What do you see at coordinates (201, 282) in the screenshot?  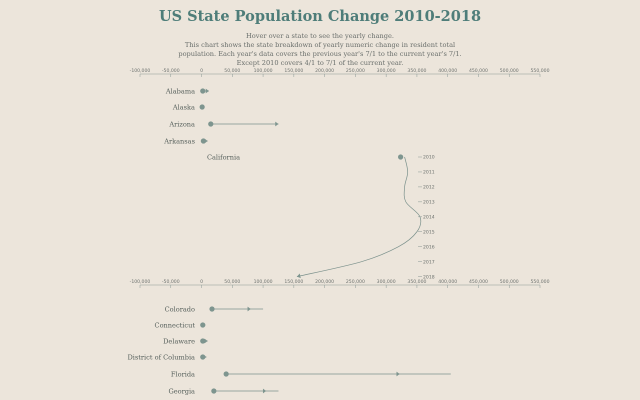 I see `x-axis-middle-tick-label: 0` at bounding box center [201, 282].